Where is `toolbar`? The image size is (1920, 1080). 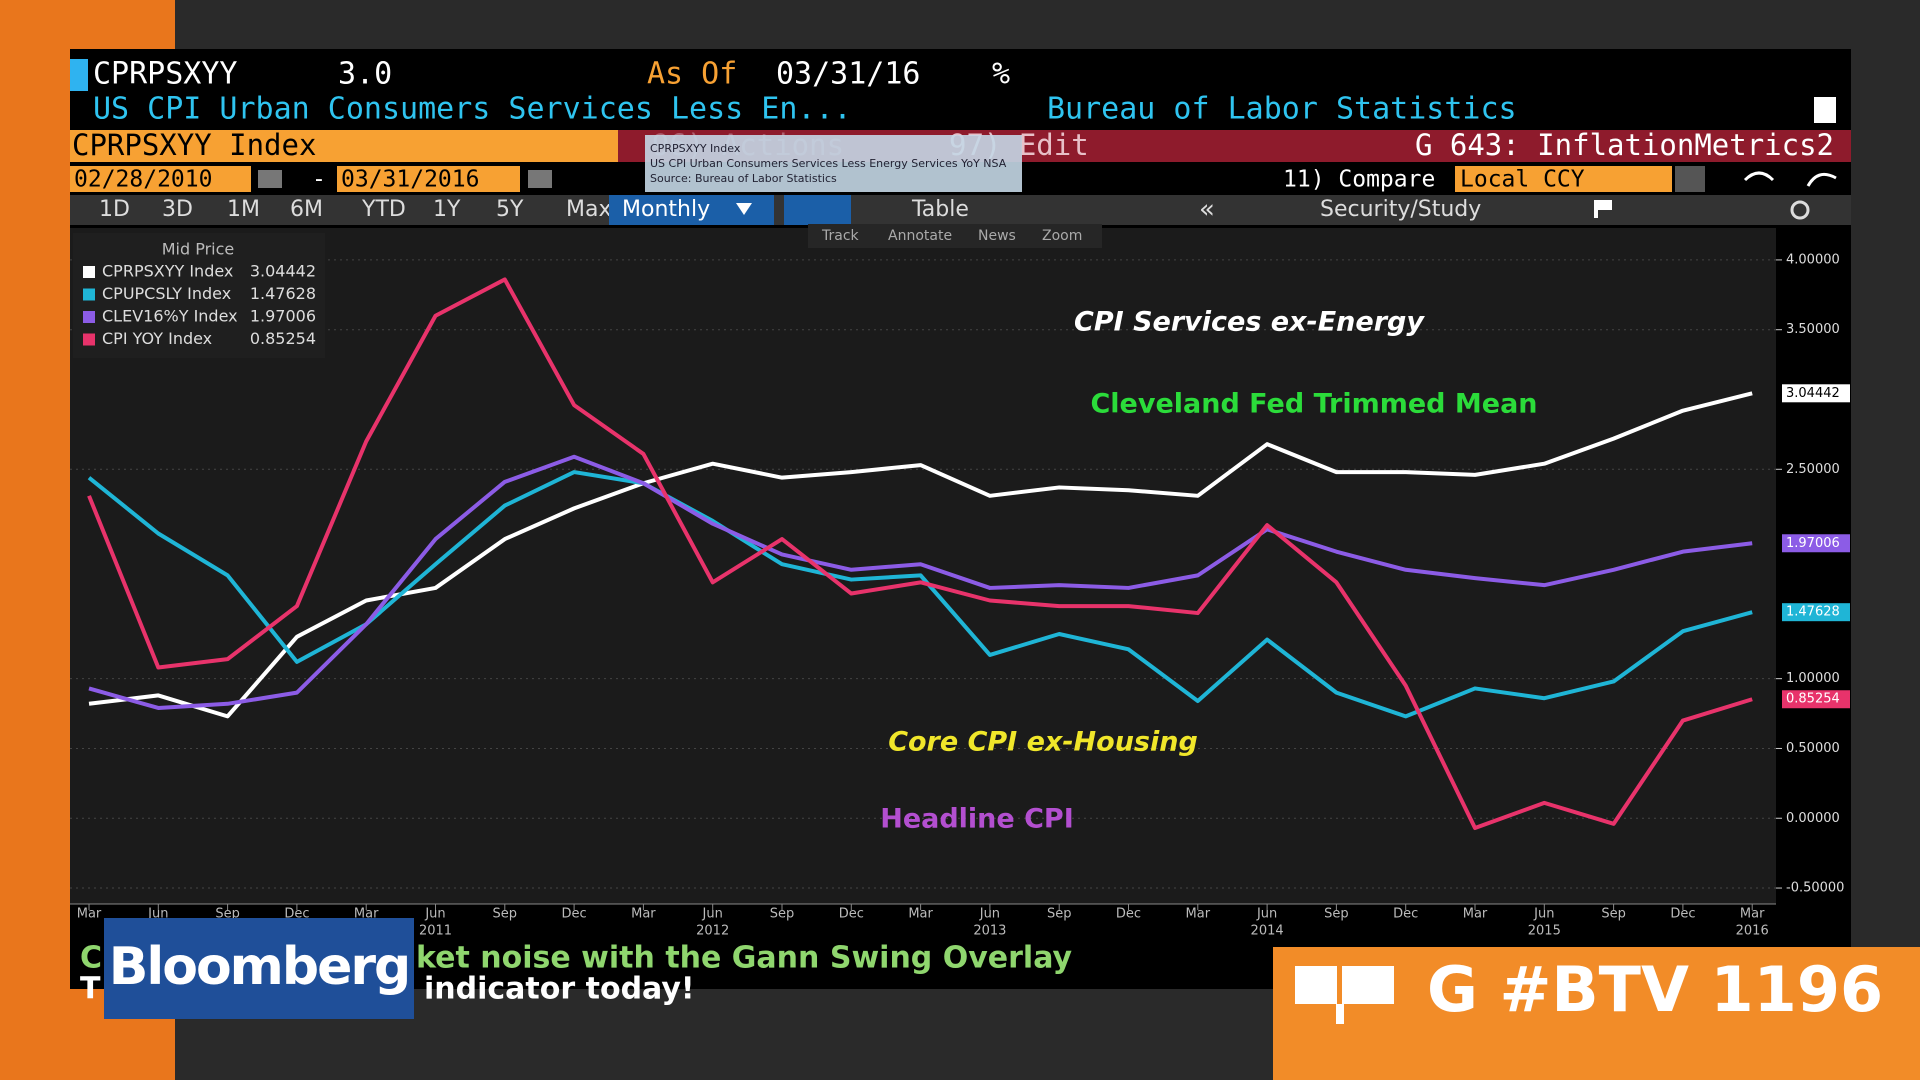 toolbar is located at coordinates (960, 210).